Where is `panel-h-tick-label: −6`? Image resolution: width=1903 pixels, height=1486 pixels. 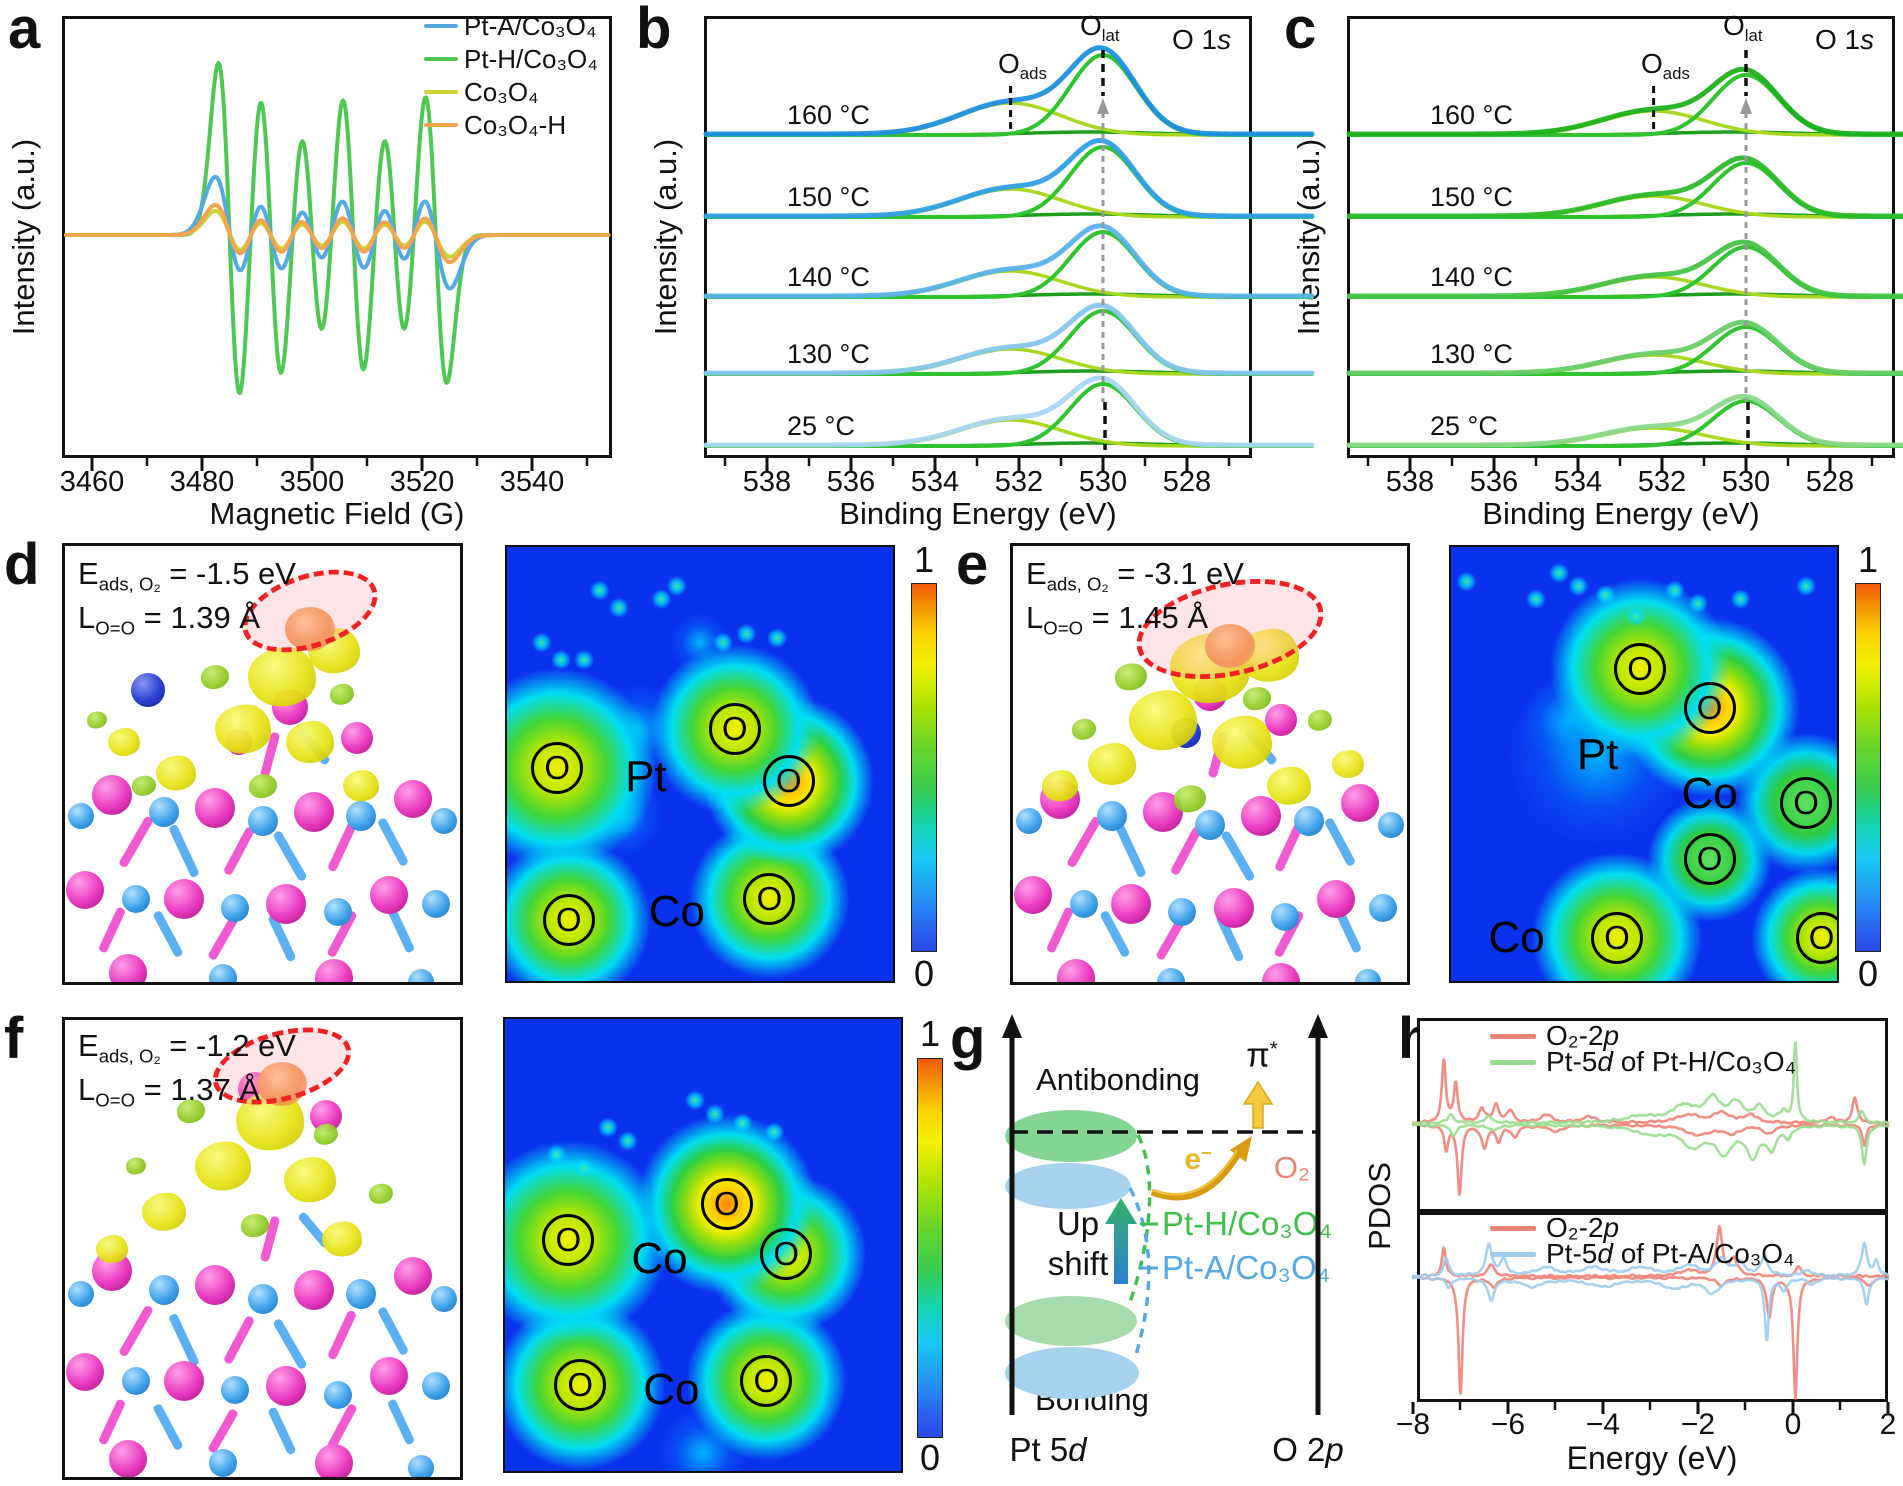 panel-h-tick-label: −6 is located at coordinates (1508, 1424).